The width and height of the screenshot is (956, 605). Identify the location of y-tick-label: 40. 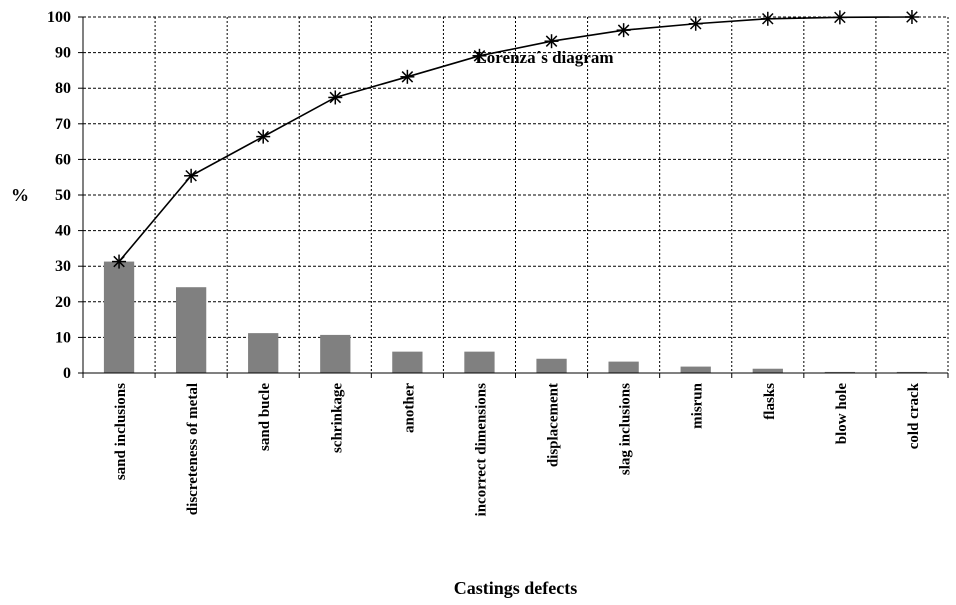
(63, 231).